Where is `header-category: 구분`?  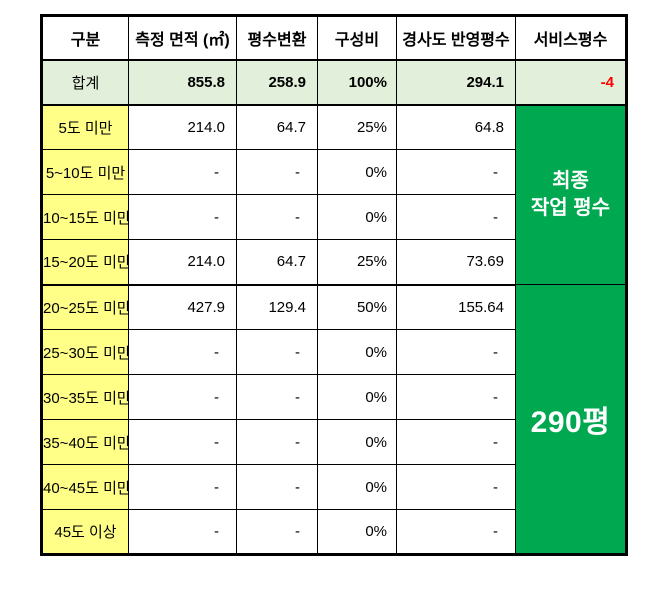 header-category: 구분 is located at coordinates (85, 38).